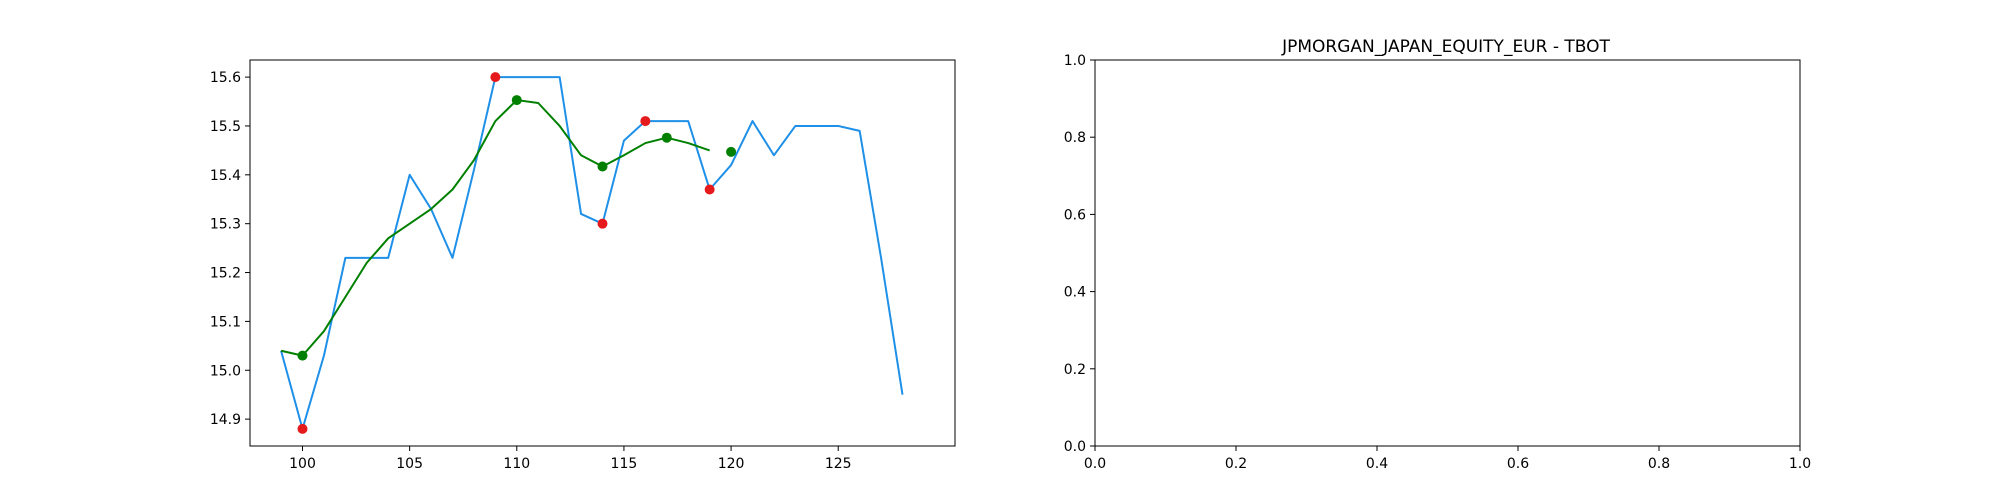 This screenshot has height=500, width=2000. I want to click on x-tick-label: 105, so click(409, 464).